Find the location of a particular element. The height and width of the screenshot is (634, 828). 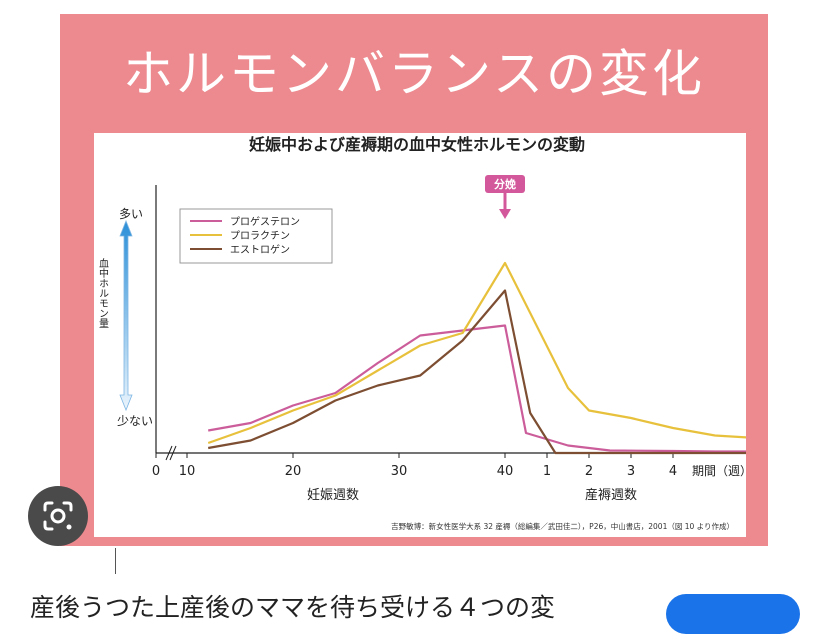

x-tick-label: 10 is located at coordinates (187, 471).